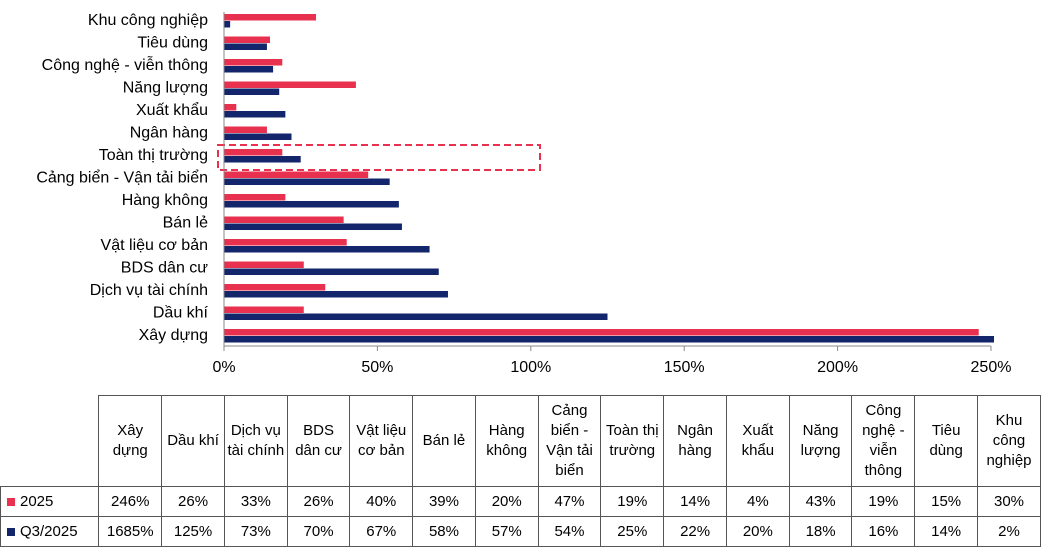 The width and height of the screenshot is (1041, 555). What do you see at coordinates (130, 441) in the screenshot?
I see `column-header: Xây dựng` at bounding box center [130, 441].